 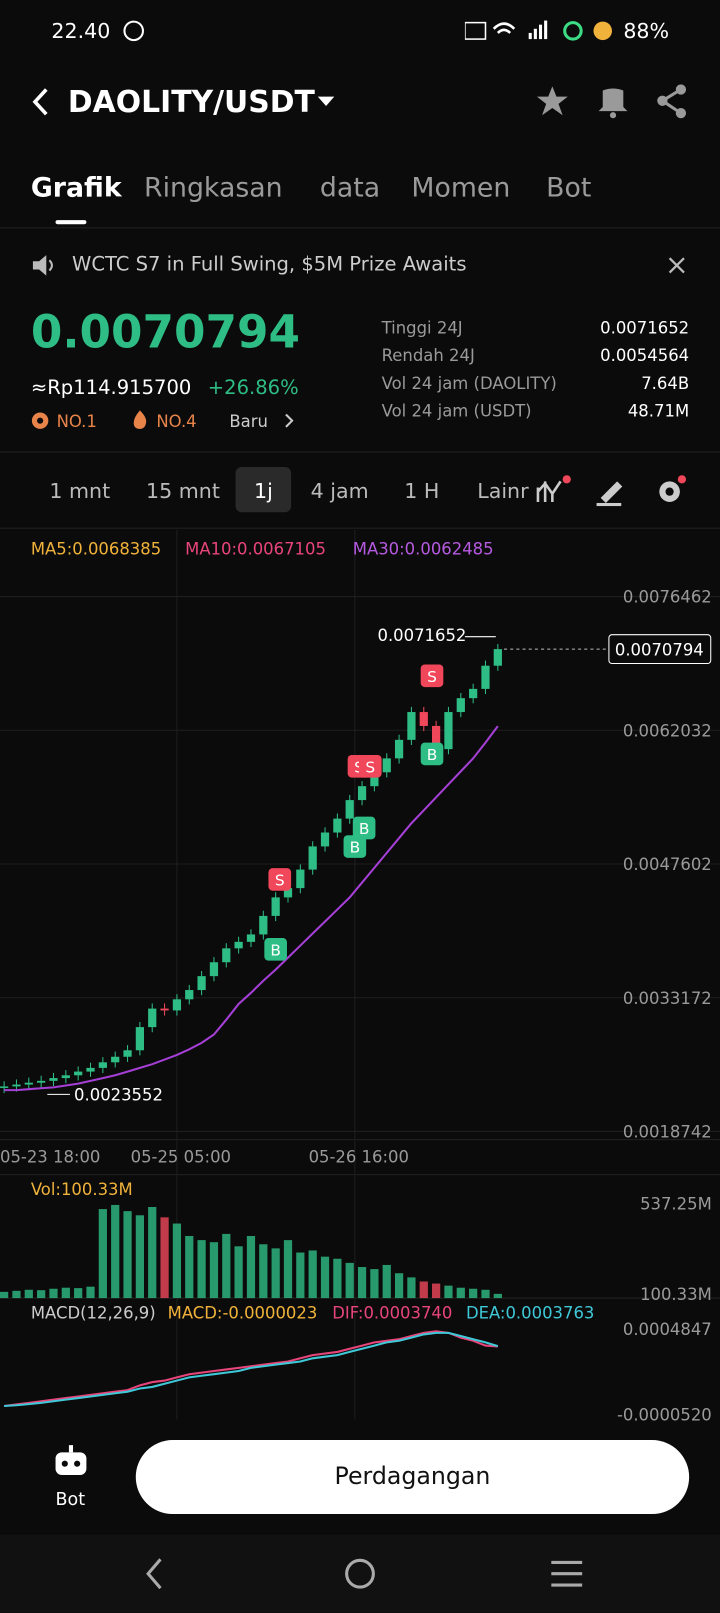 I want to click on stat-label: Tinggi 24J, so click(x=422, y=327).